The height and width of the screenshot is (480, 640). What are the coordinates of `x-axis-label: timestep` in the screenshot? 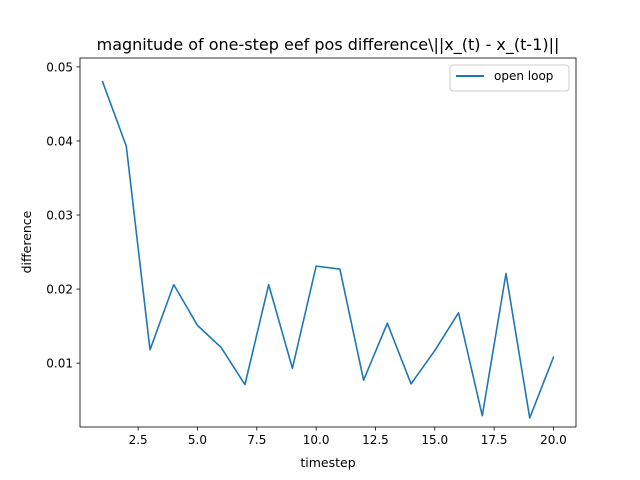 It's located at (327, 462).